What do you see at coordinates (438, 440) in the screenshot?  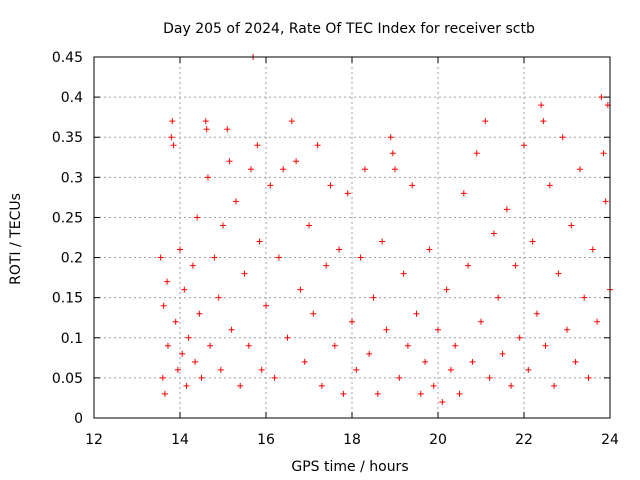 I see `x-tick-label: 20` at bounding box center [438, 440].